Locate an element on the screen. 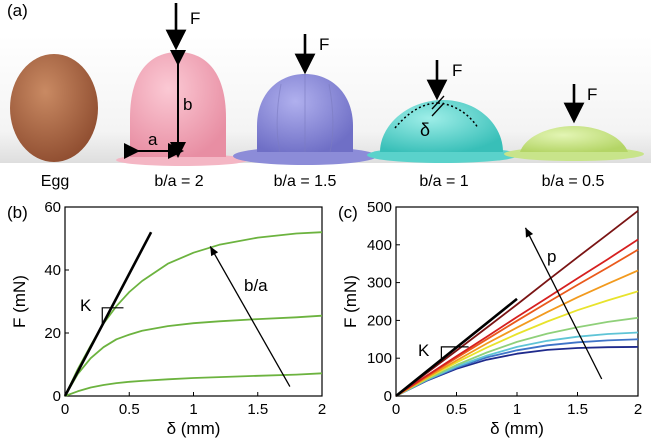  deformed-profile is located at coordinates (436, 115).